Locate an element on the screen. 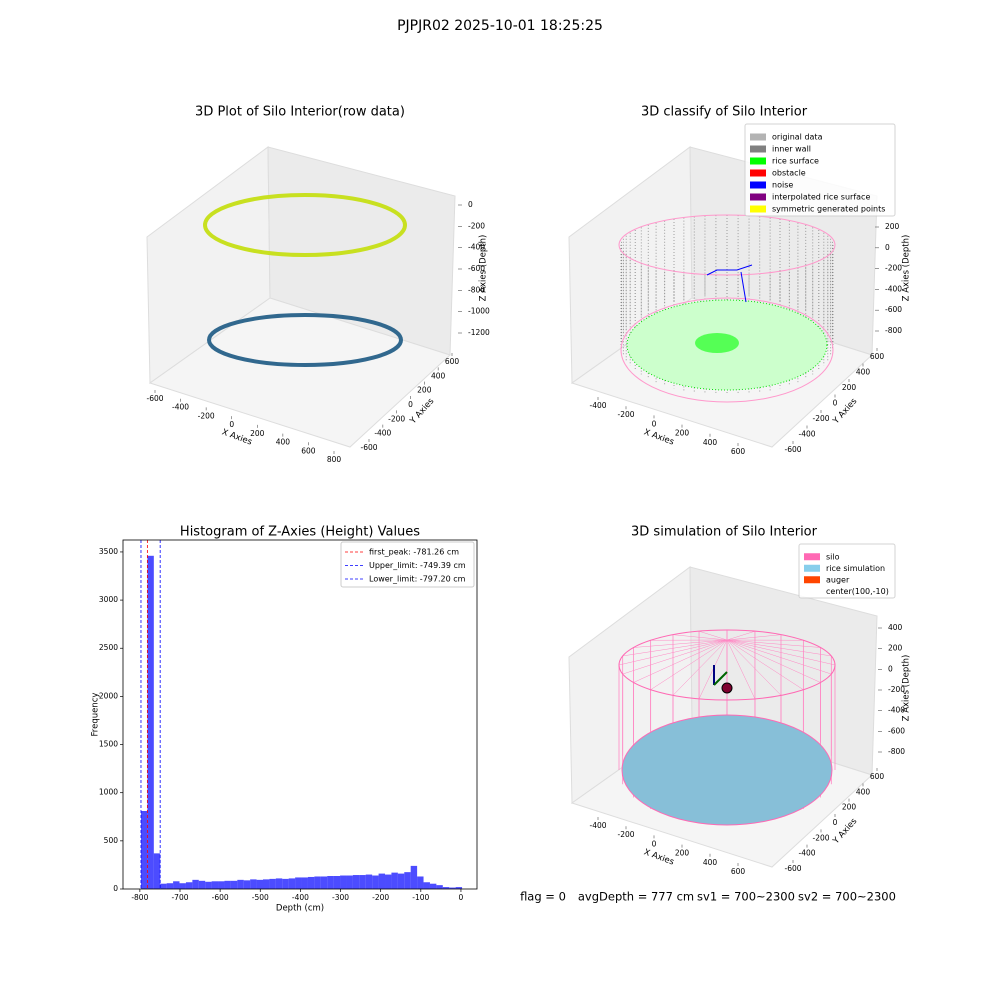  rim is located at coordinates (727, 665).